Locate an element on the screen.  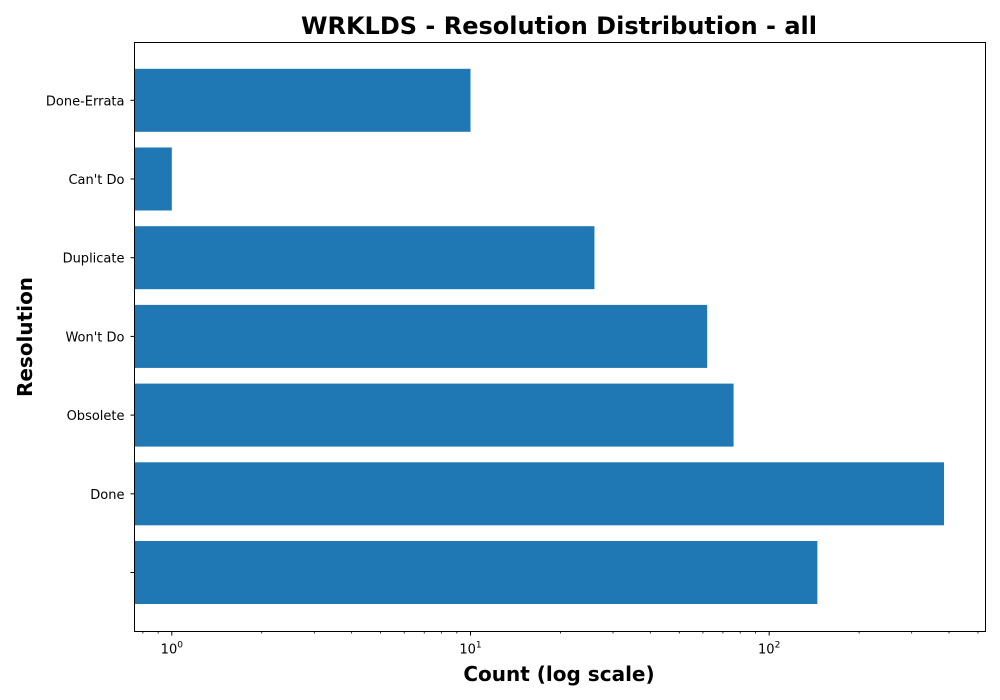
y-axis-label: Resolution is located at coordinates (25, 337).